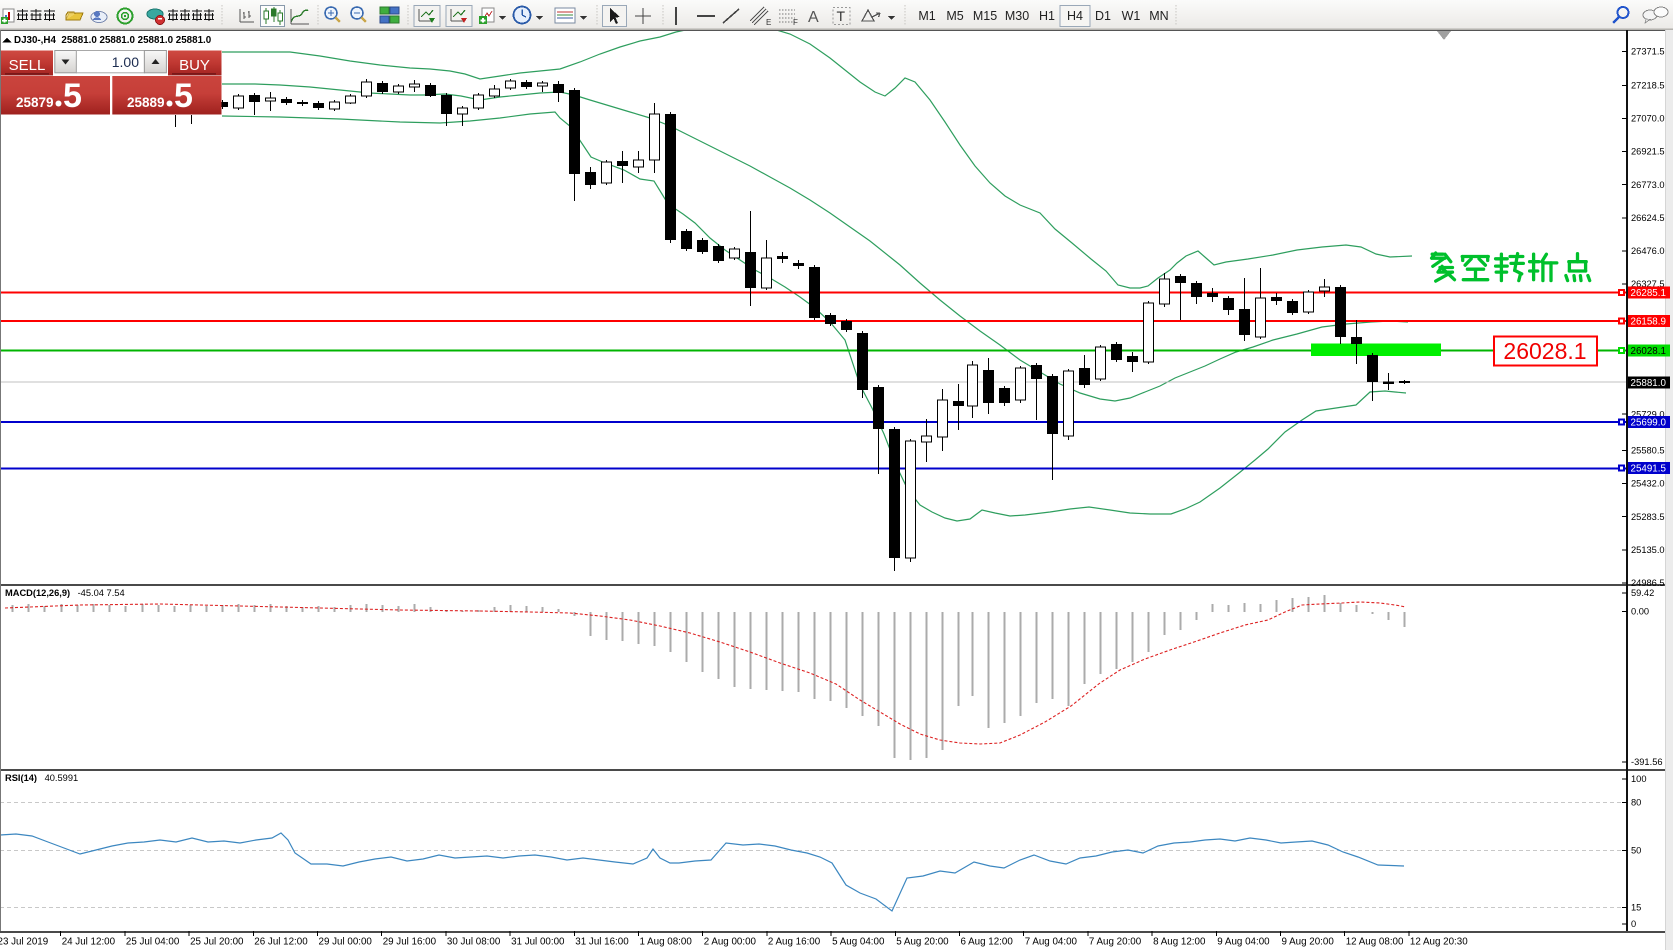 This screenshot has height=950, width=1673. Describe the element at coordinates (1103, 16) in the screenshot. I see `svg-text: D1` at that location.